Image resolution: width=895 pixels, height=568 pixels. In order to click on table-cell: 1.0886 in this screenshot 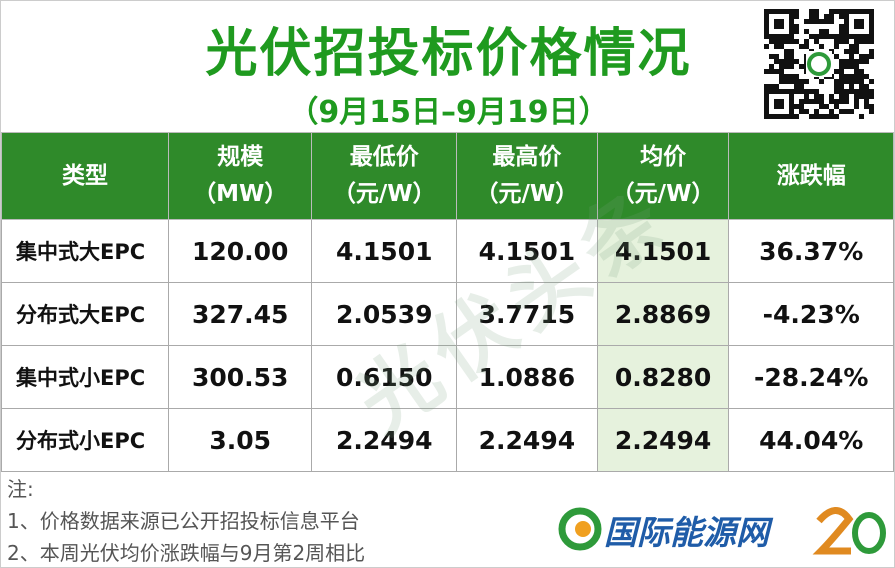, I will do `click(527, 377)`.